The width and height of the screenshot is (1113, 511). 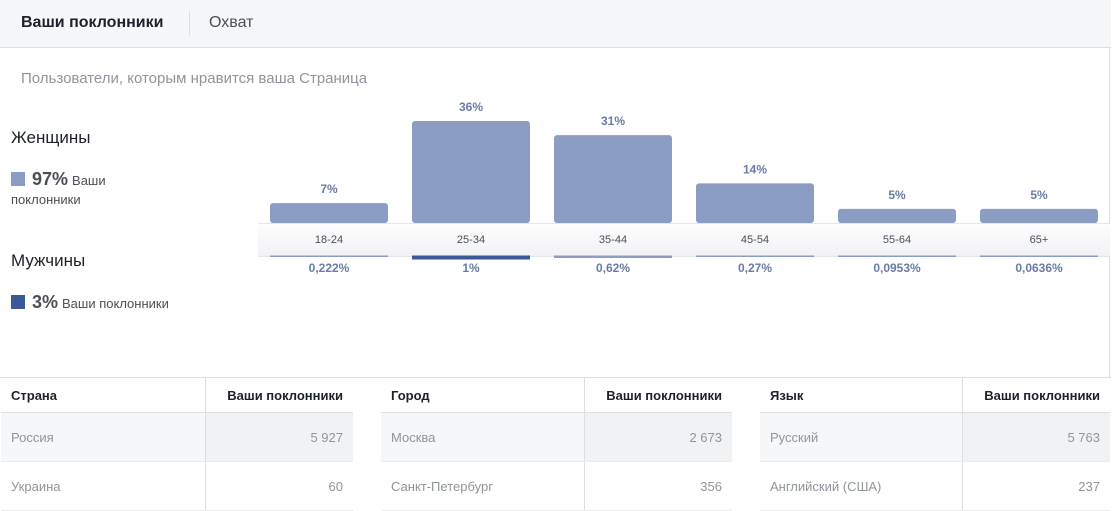 What do you see at coordinates (103, 486) in the screenshot?
I see `country-name: Украина` at bounding box center [103, 486].